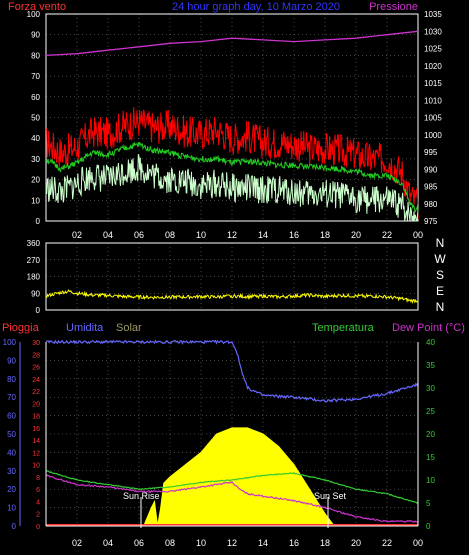 The height and width of the screenshot is (555, 469). What do you see at coordinates (393, 7) in the screenshot?
I see `top-right-label: Pressione` at bounding box center [393, 7].